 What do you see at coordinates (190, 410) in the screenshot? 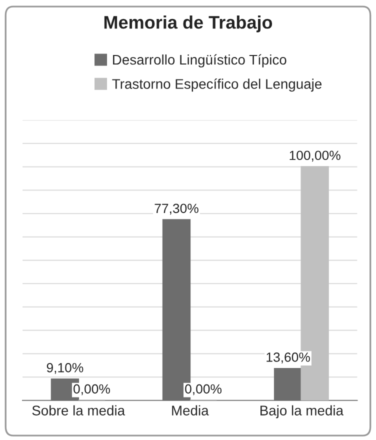
I see `x-tick-label: Media` at bounding box center [190, 410].